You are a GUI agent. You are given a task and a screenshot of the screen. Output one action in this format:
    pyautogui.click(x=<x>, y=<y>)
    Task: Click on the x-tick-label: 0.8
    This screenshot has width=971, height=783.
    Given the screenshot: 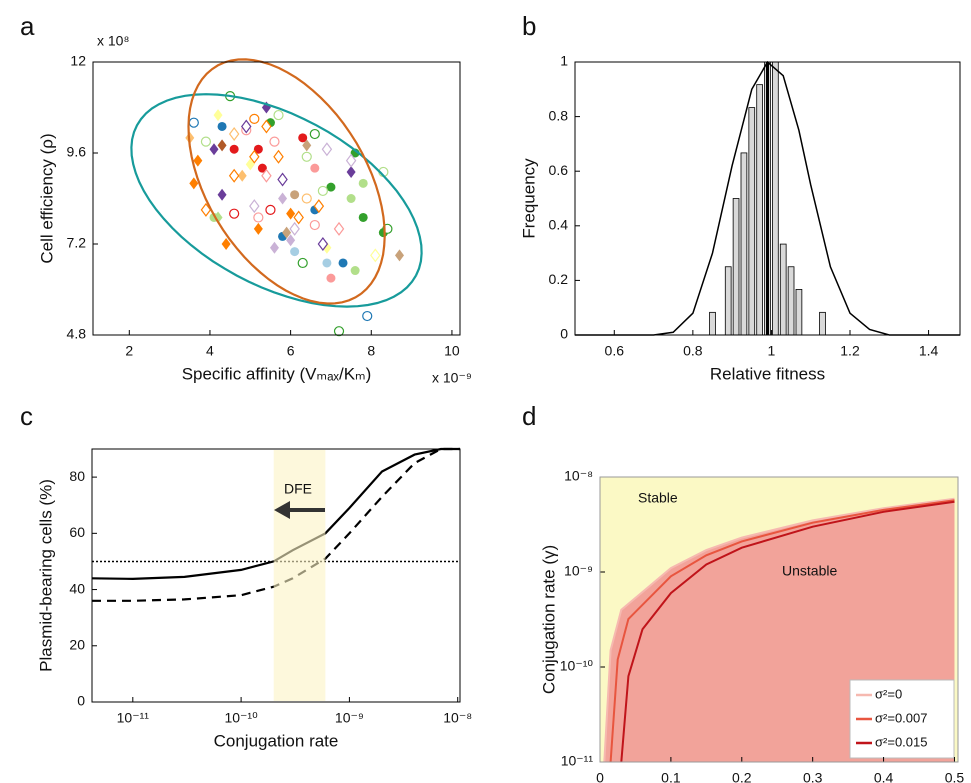 What is the action you would take?
    pyautogui.click(x=693, y=351)
    